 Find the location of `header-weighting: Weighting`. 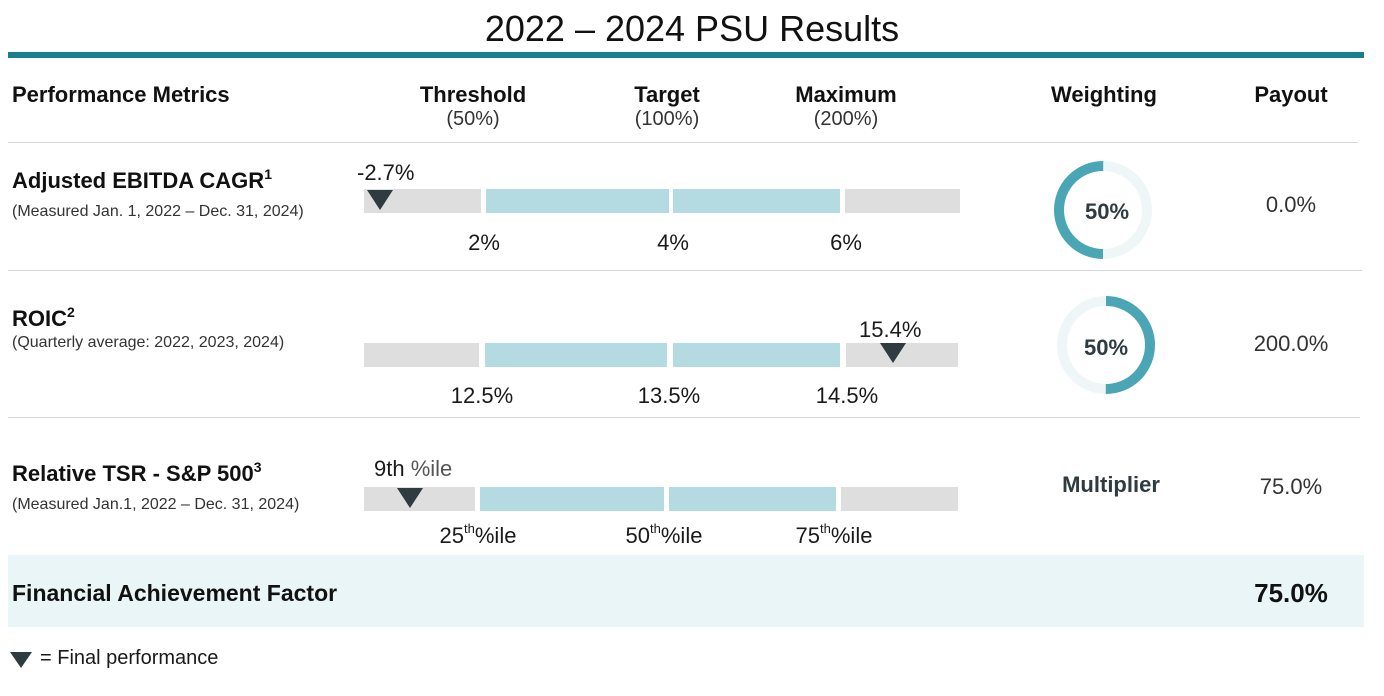

header-weighting: Weighting is located at coordinates (1104, 94).